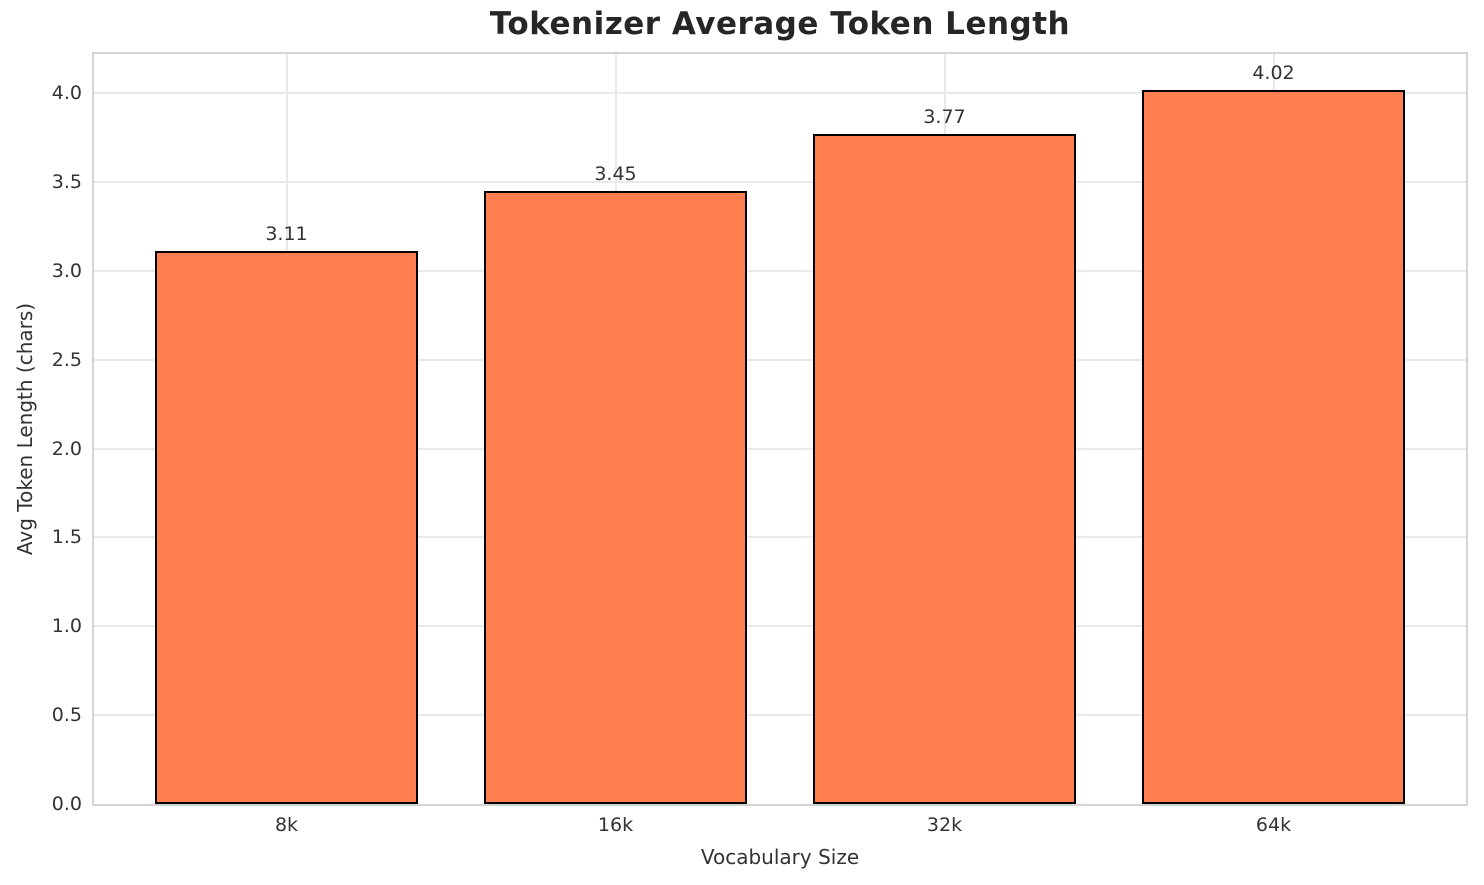 The width and height of the screenshot is (1484, 885). Describe the element at coordinates (615, 497) in the screenshot. I see `bar-16k` at that location.